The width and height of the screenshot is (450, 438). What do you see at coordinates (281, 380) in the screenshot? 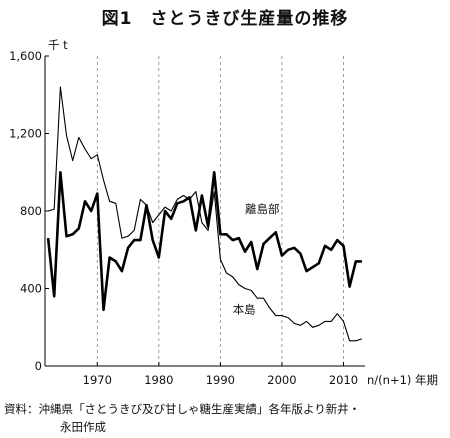
I see `x-tick-label: 2000` at bounding box center [281, 380].